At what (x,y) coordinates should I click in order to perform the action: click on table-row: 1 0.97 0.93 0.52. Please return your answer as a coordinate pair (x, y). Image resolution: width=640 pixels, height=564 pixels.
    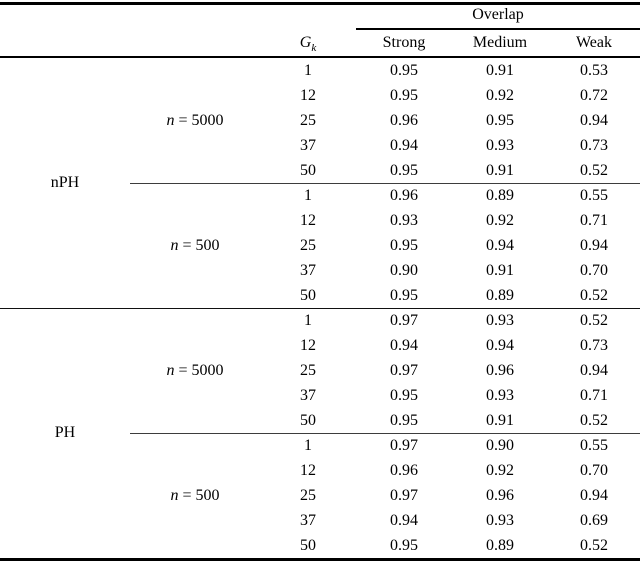
    Looking at the image, I should click on (320, 320).